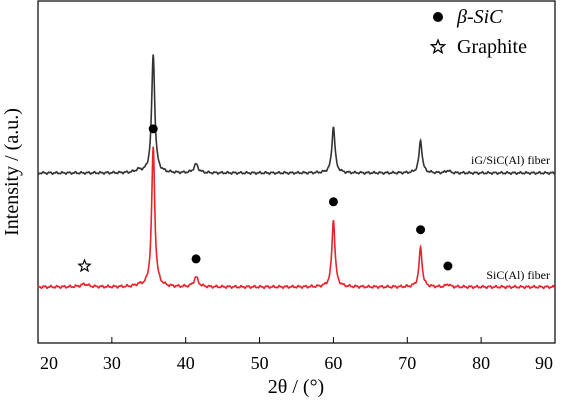 Image resolution: width=568 pixels, height=403 pixels. I want to click on x-axis-ticks: 20 30 40 50 60 70 80 90, so click(296, 355).